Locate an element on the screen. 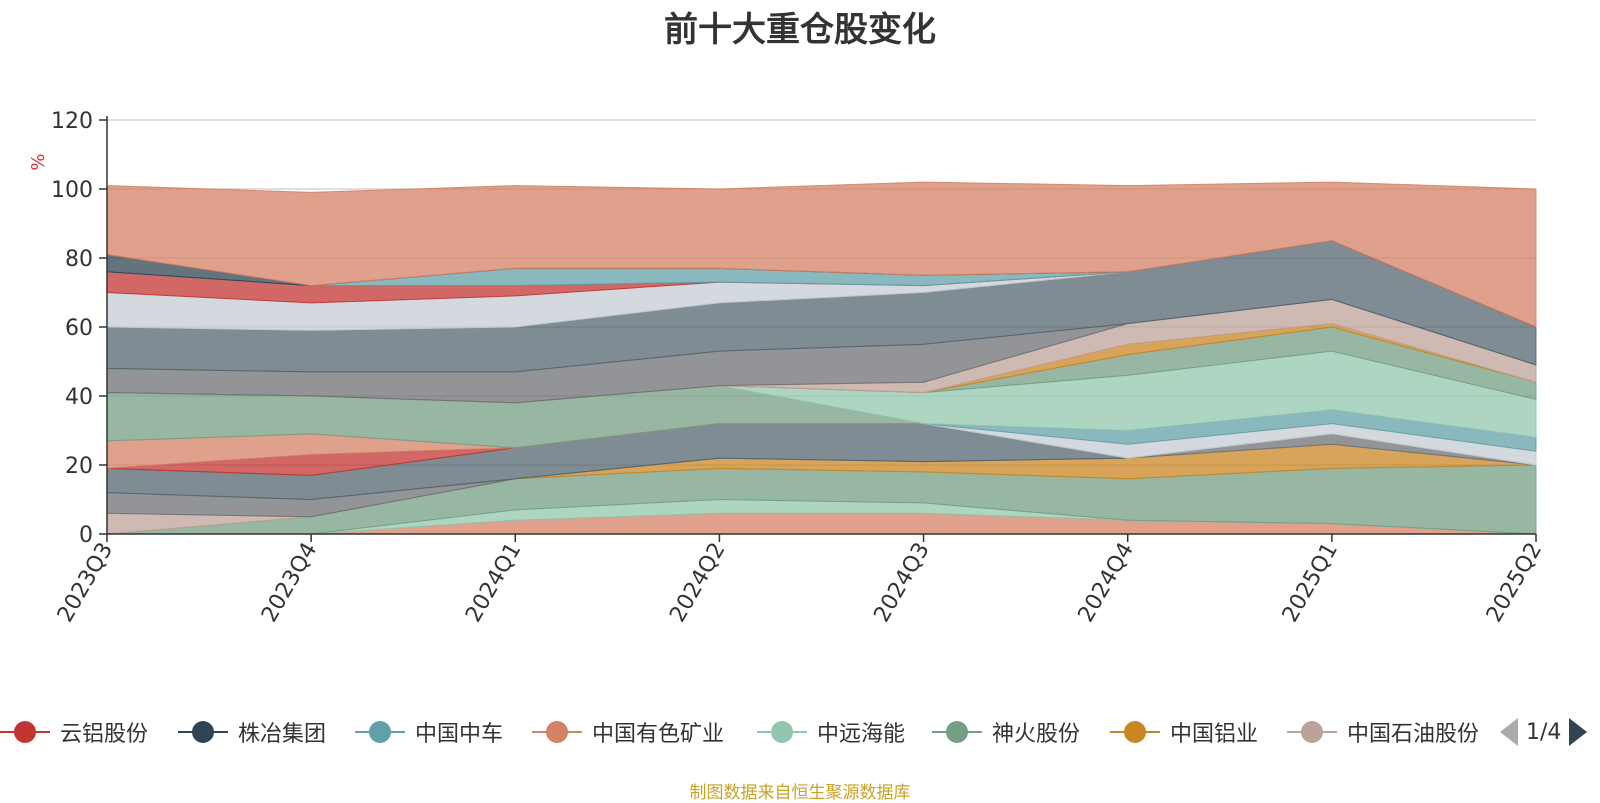 This screenshot has height=803, width=1600. legend-item-4: 中远海能 is located at coordinates (831, 732).